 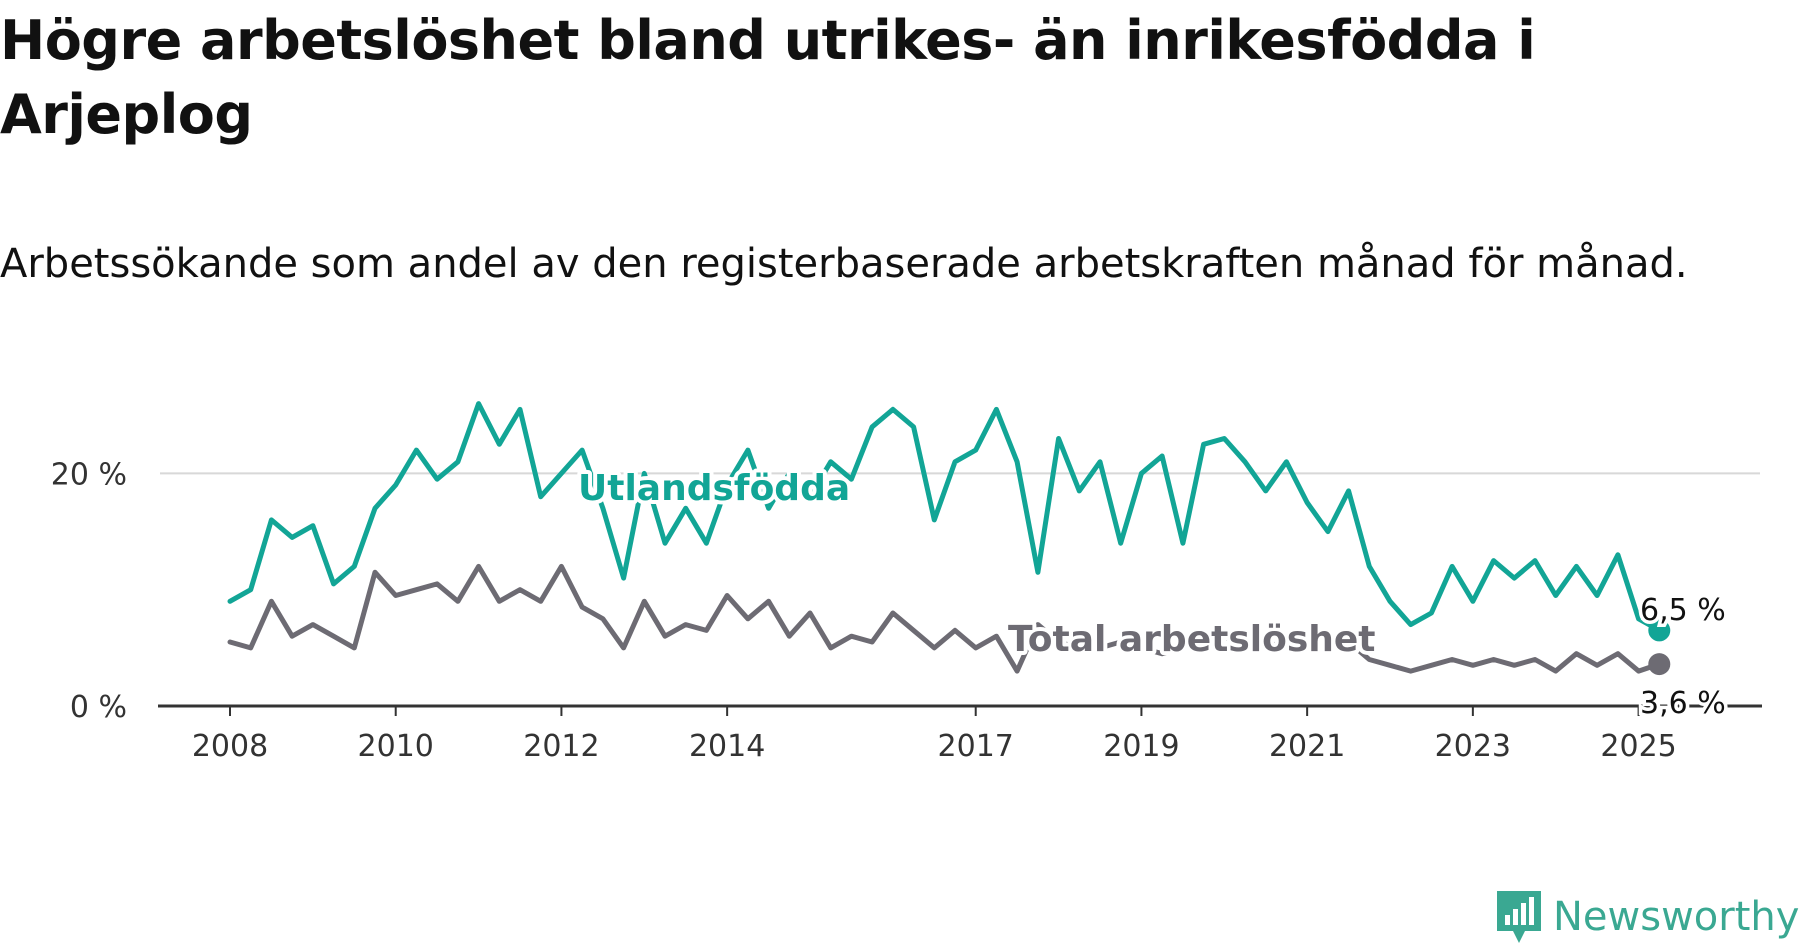 What do you see at coordinates (396, 746) in the screenshot?
I see `x-tick-label: 2010` at bounding box center [396, 746].